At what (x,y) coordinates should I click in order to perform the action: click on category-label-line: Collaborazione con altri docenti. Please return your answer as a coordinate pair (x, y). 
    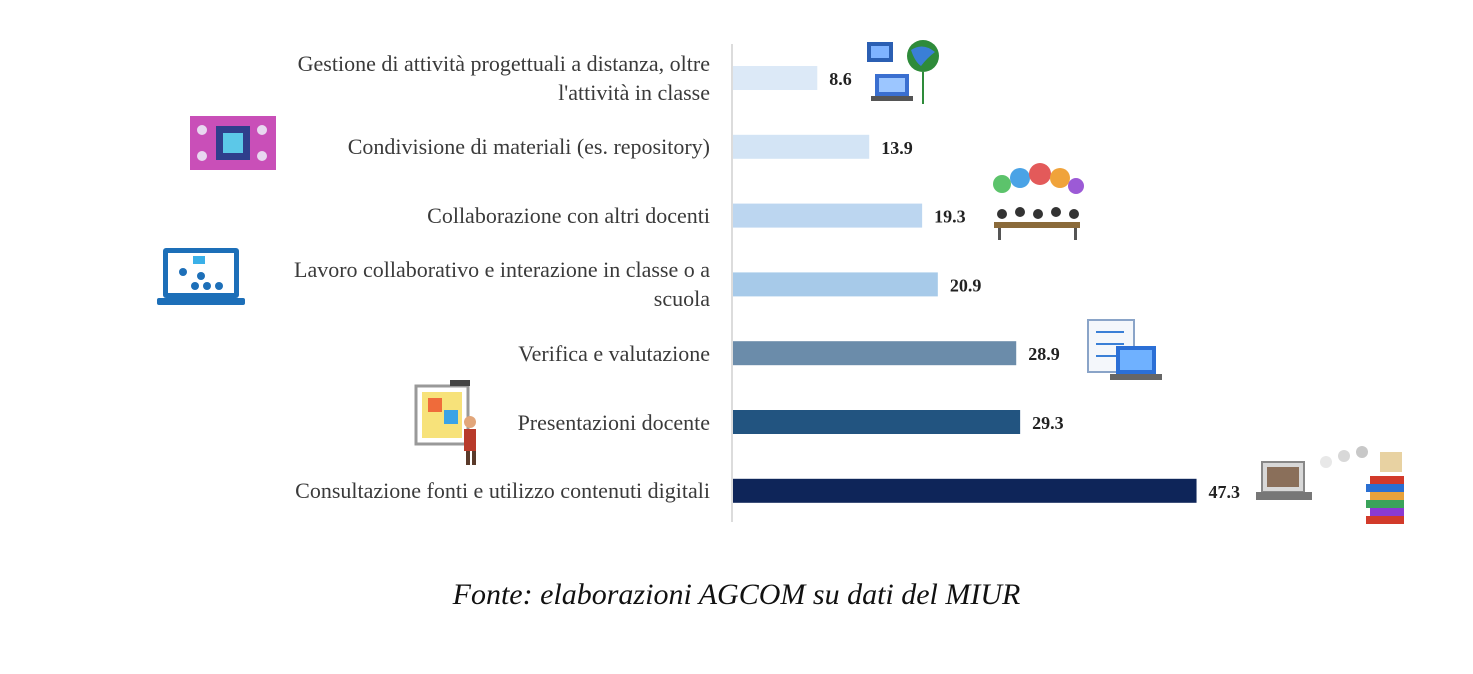
    Looking at the image, I should click on (568, 216).